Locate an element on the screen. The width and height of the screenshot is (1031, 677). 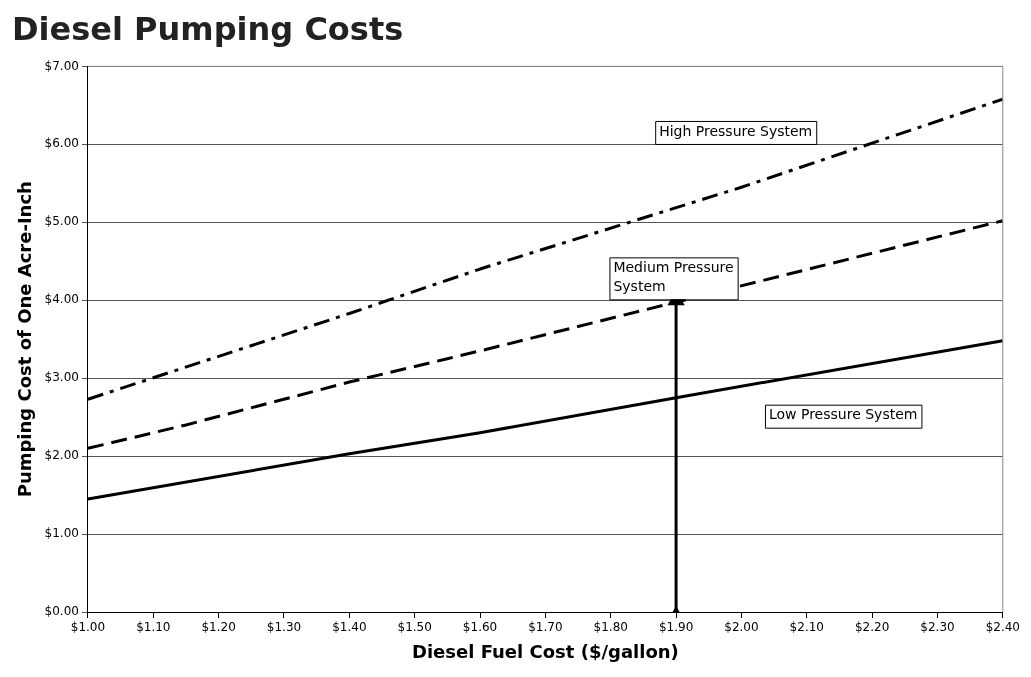
x-tick-label: $1.00 is located at coordinates (88, 627).